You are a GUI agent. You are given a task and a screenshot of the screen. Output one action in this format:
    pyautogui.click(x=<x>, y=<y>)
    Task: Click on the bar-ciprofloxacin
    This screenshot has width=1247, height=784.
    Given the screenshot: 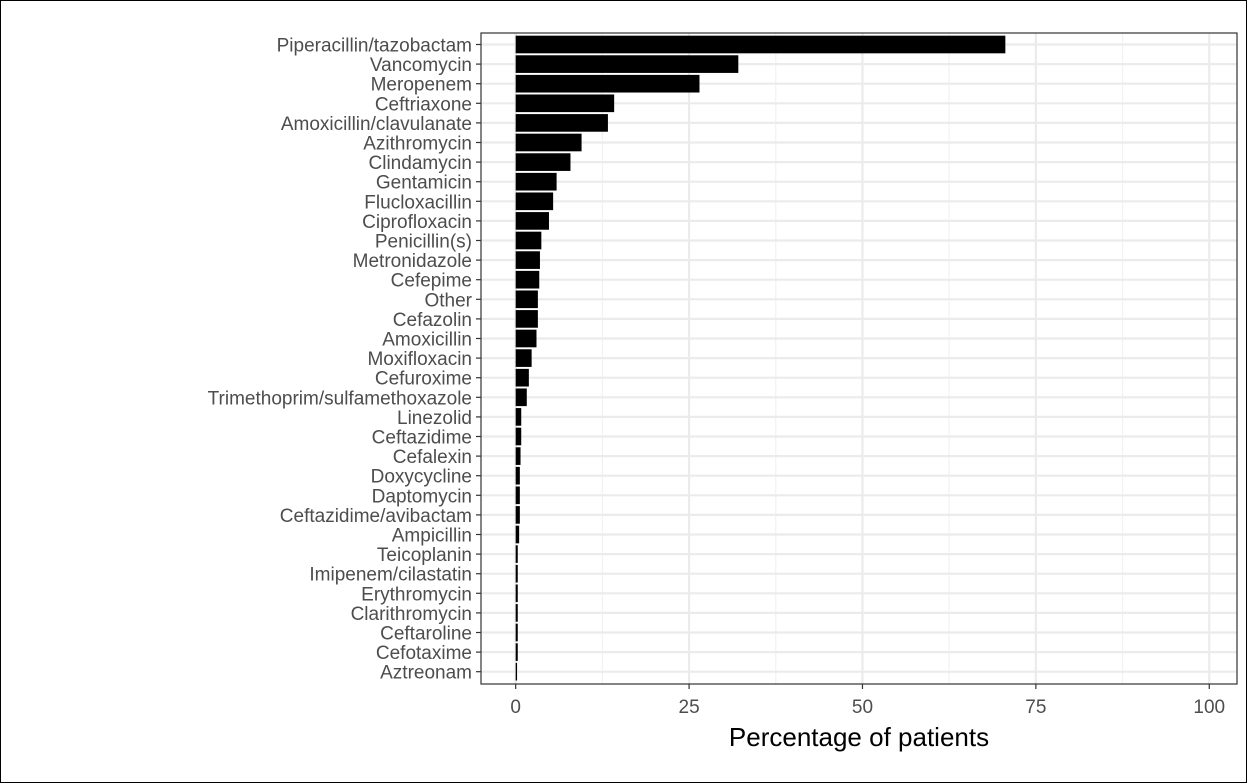 What is the action you would take?
    pyautogui.click(x=532, y=221)
    